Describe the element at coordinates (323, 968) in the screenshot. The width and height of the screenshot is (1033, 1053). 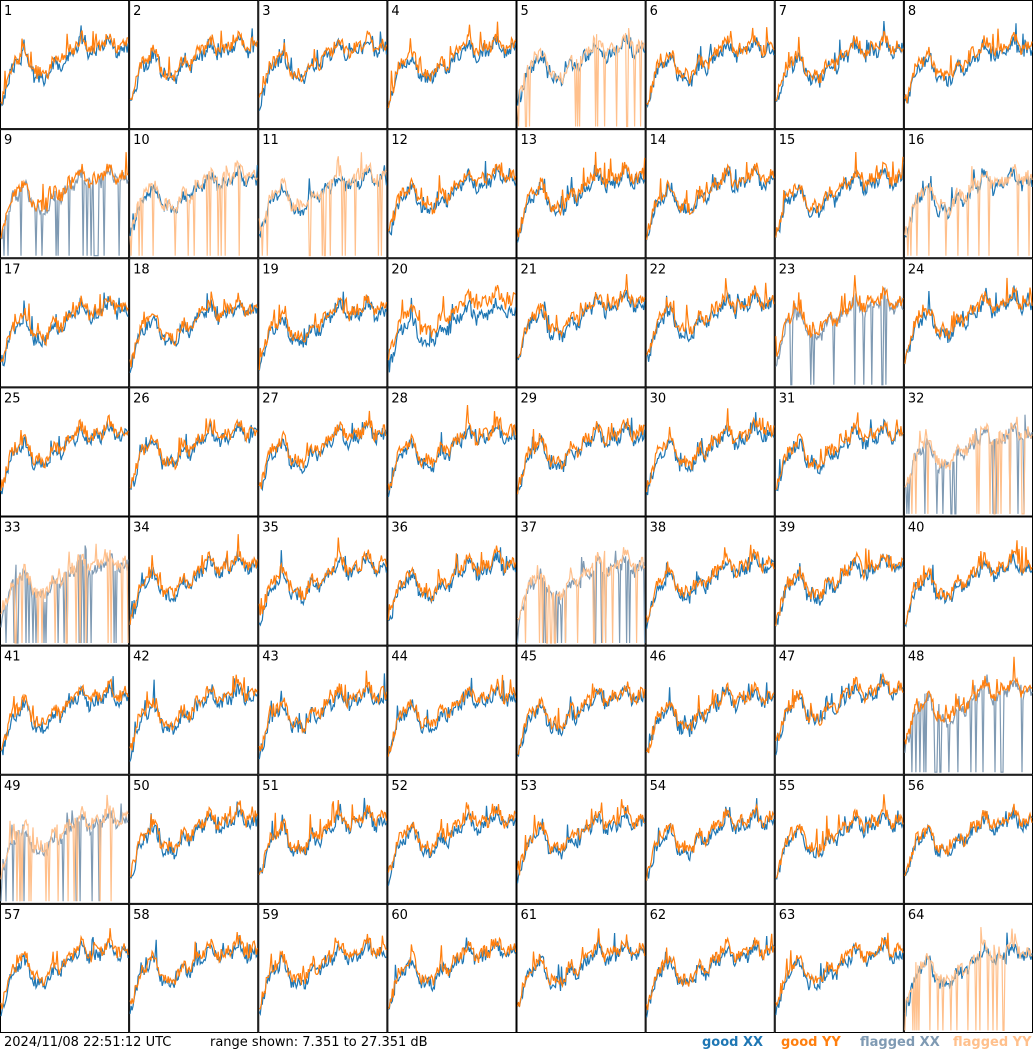
I see `panel-59: 59` at that location.